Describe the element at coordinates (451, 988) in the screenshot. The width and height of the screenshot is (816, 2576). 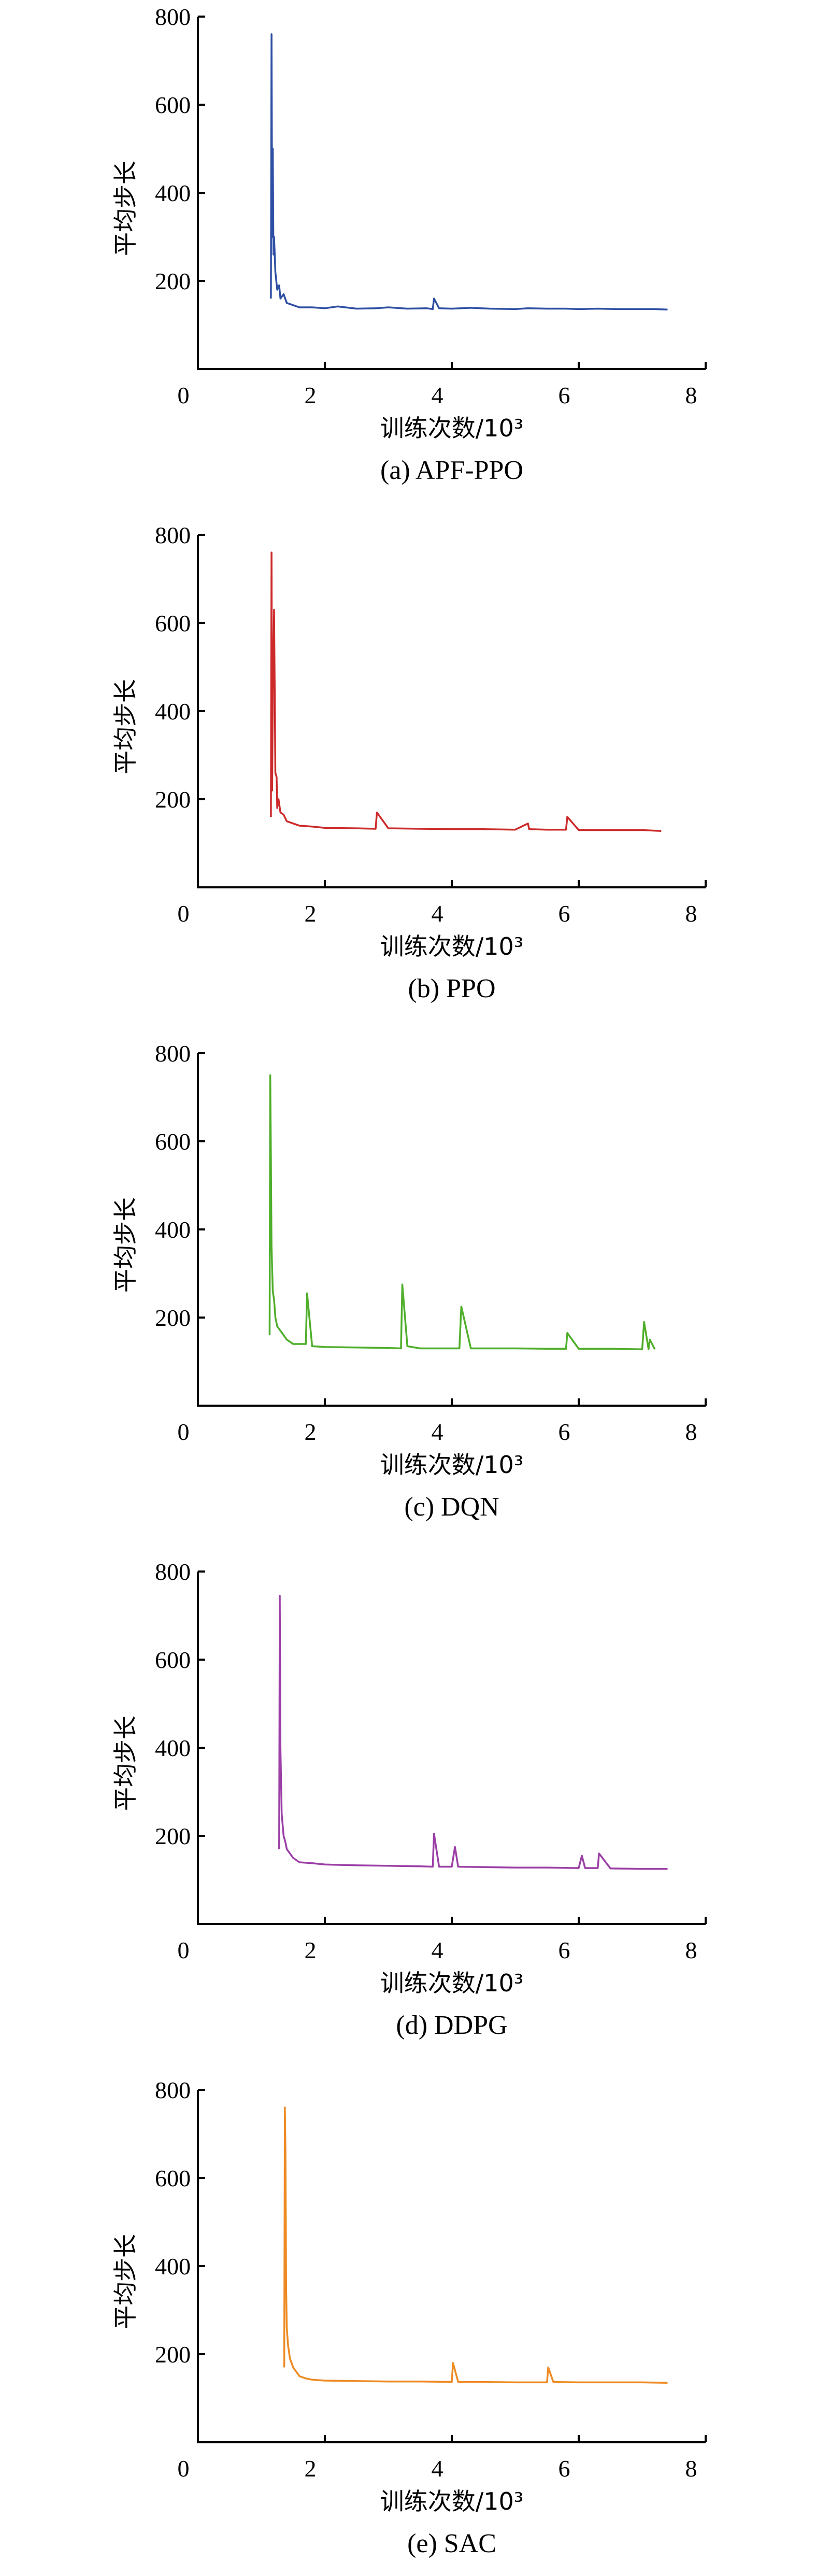
I see `panel-caption: (b) PPO` at that location.